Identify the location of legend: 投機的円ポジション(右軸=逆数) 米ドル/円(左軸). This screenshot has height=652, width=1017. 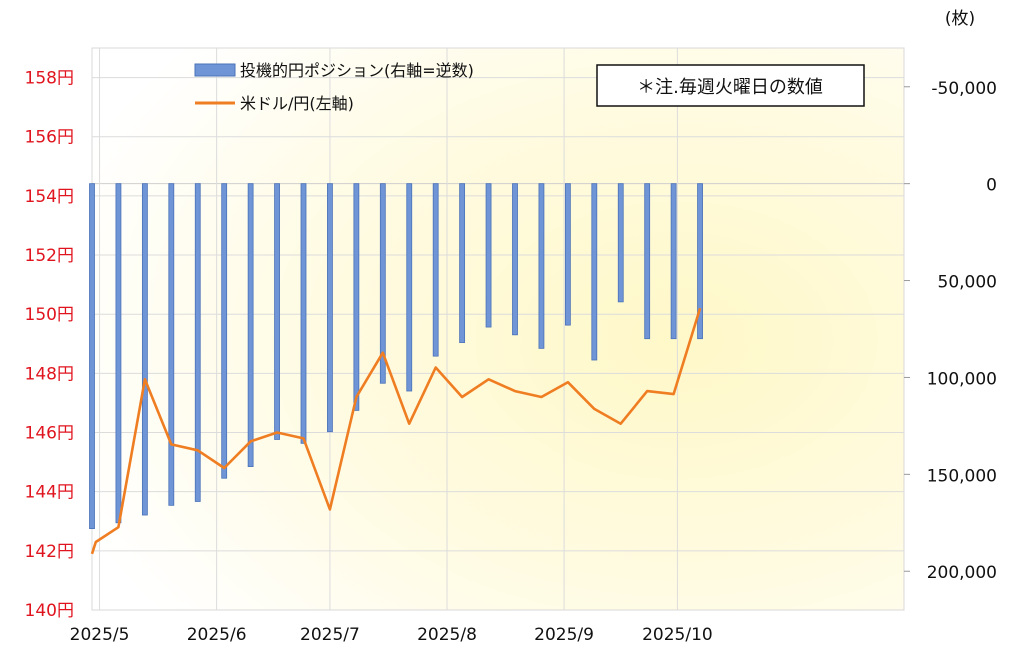
(334, 87).